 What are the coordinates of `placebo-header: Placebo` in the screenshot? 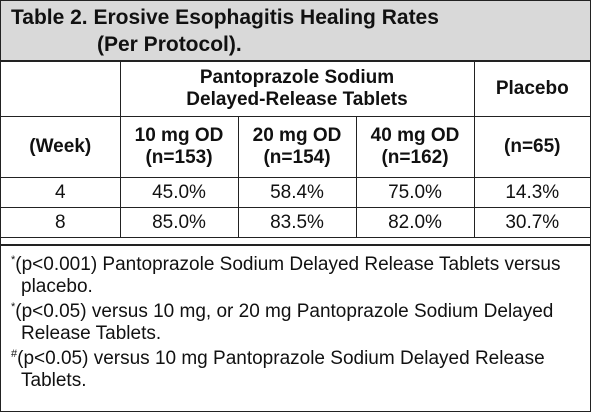 It's located at (532, 89).